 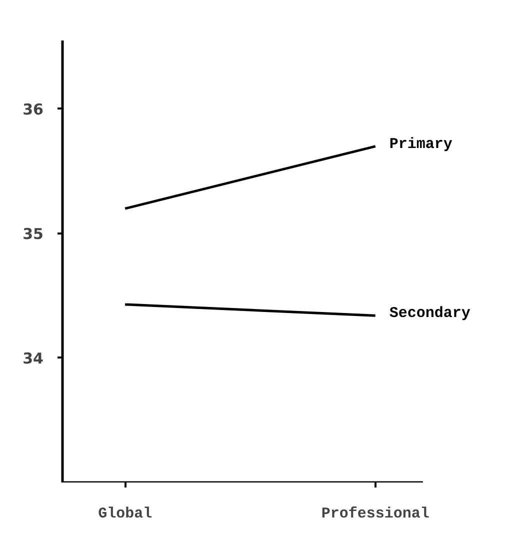 What do you see at coordinates (33, 358) in the screenshot?
I see `y-tick-label: 34` at bounding box center [33, 358].